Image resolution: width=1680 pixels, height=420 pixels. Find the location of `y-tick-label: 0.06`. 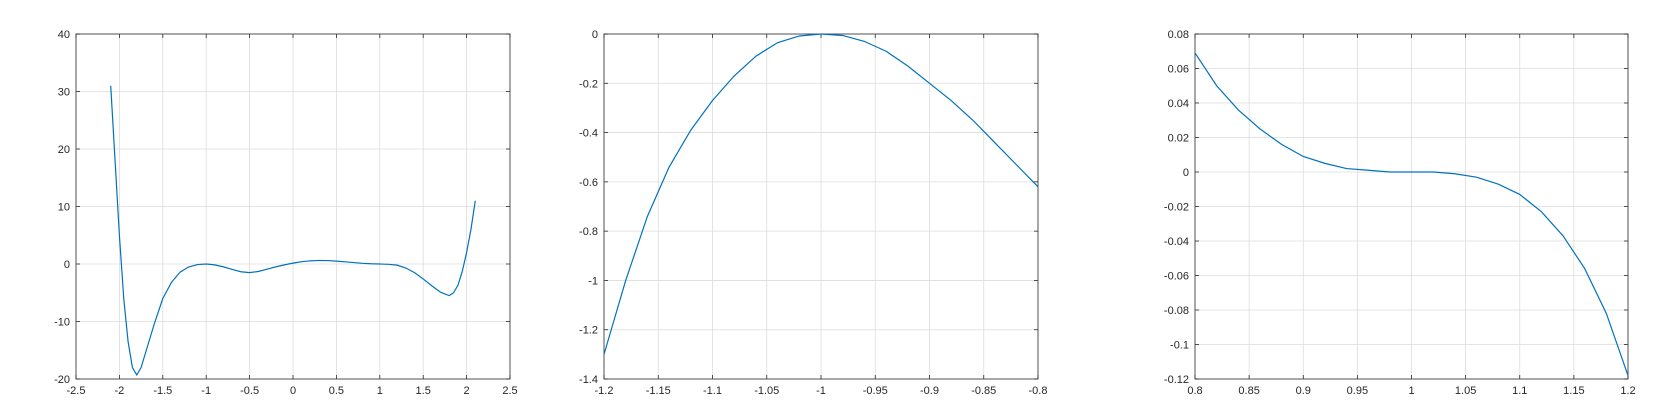

y-tick-label: 0.06 is located at coordinates (1178, 70).